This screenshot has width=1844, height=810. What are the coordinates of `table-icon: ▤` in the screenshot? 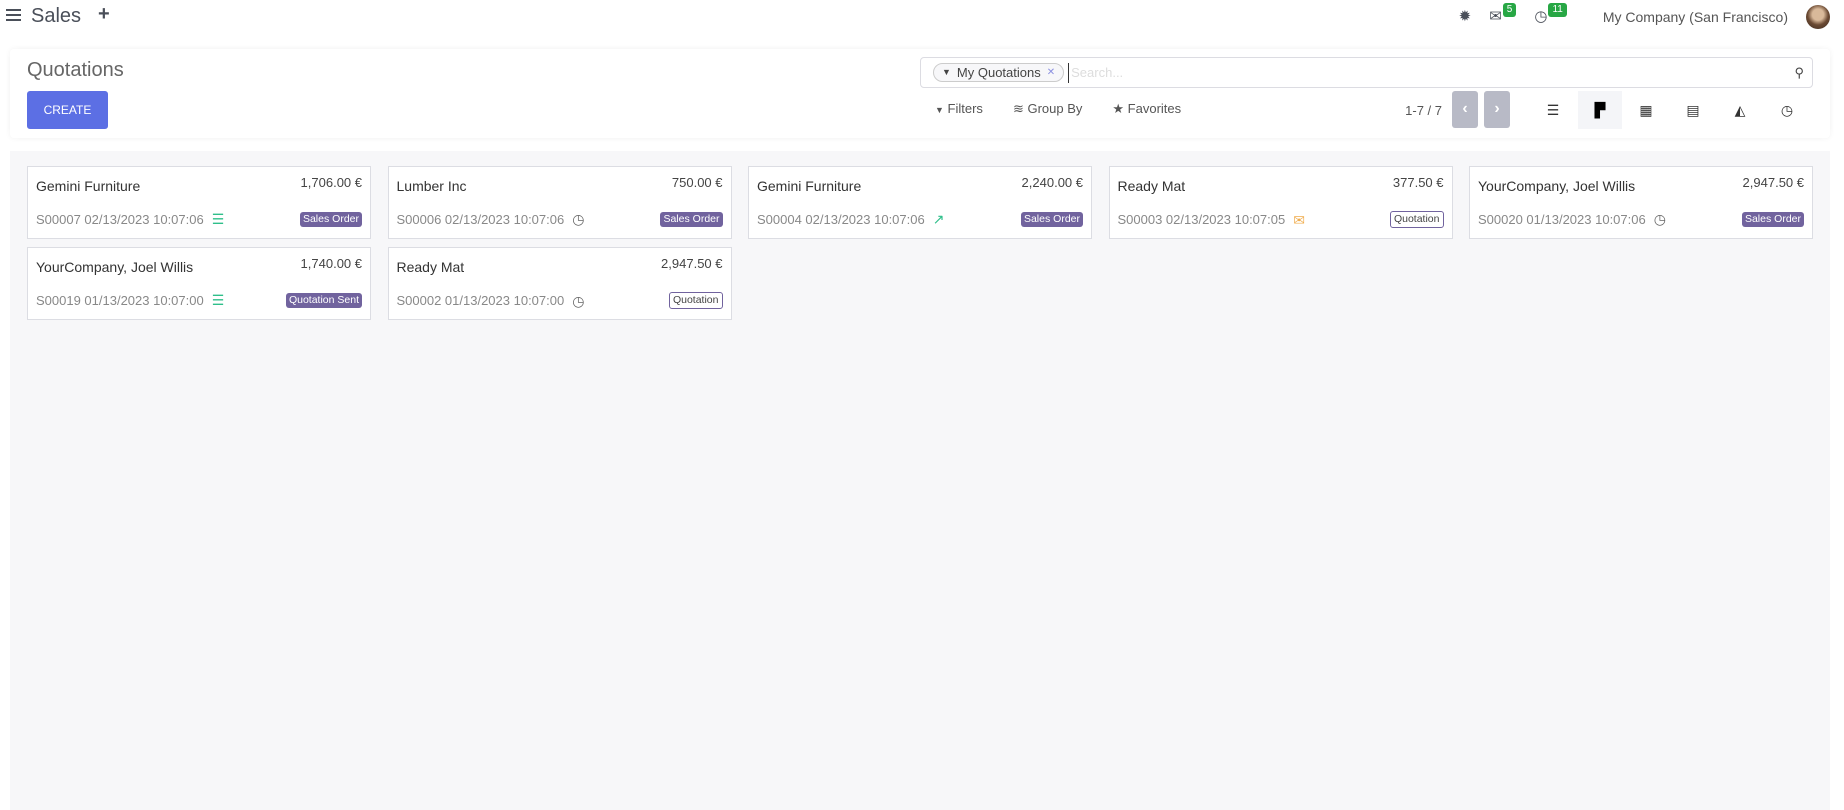 It's located at (1693, 110).